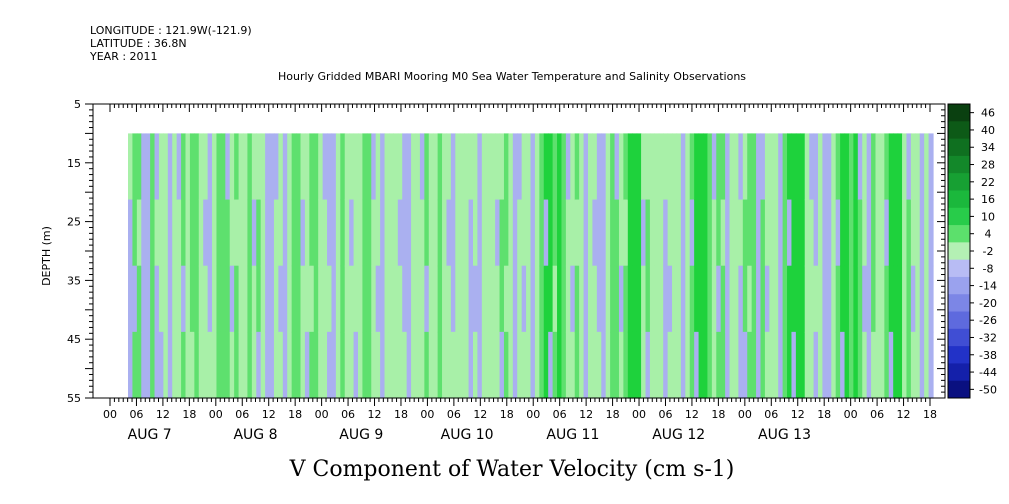 The height and width of the screenshot is (504, 1009). What do you see at coordinates (988, 389) in the screenshot?
I see `colorbar-label: -50` at bounding box center [988, 389].